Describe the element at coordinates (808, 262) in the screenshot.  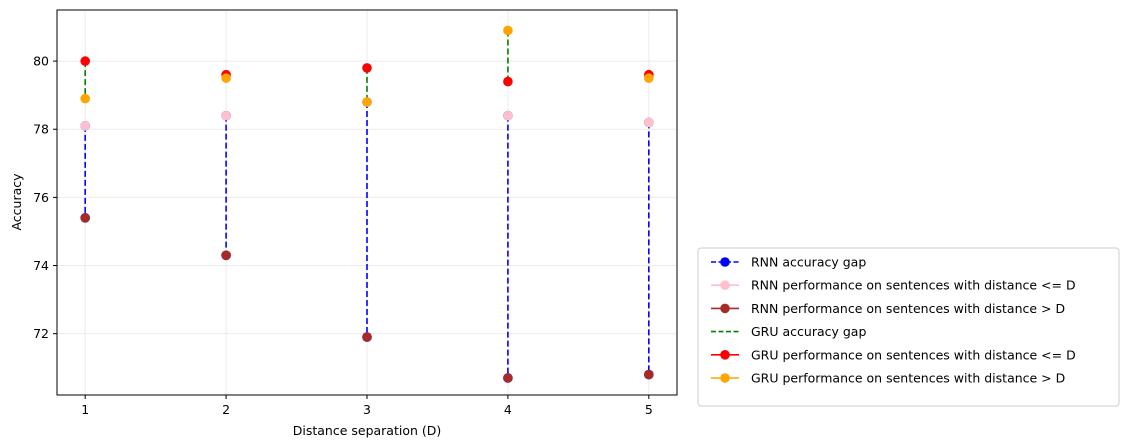
I see `legend-label: RNN accuracy gap` at that location.